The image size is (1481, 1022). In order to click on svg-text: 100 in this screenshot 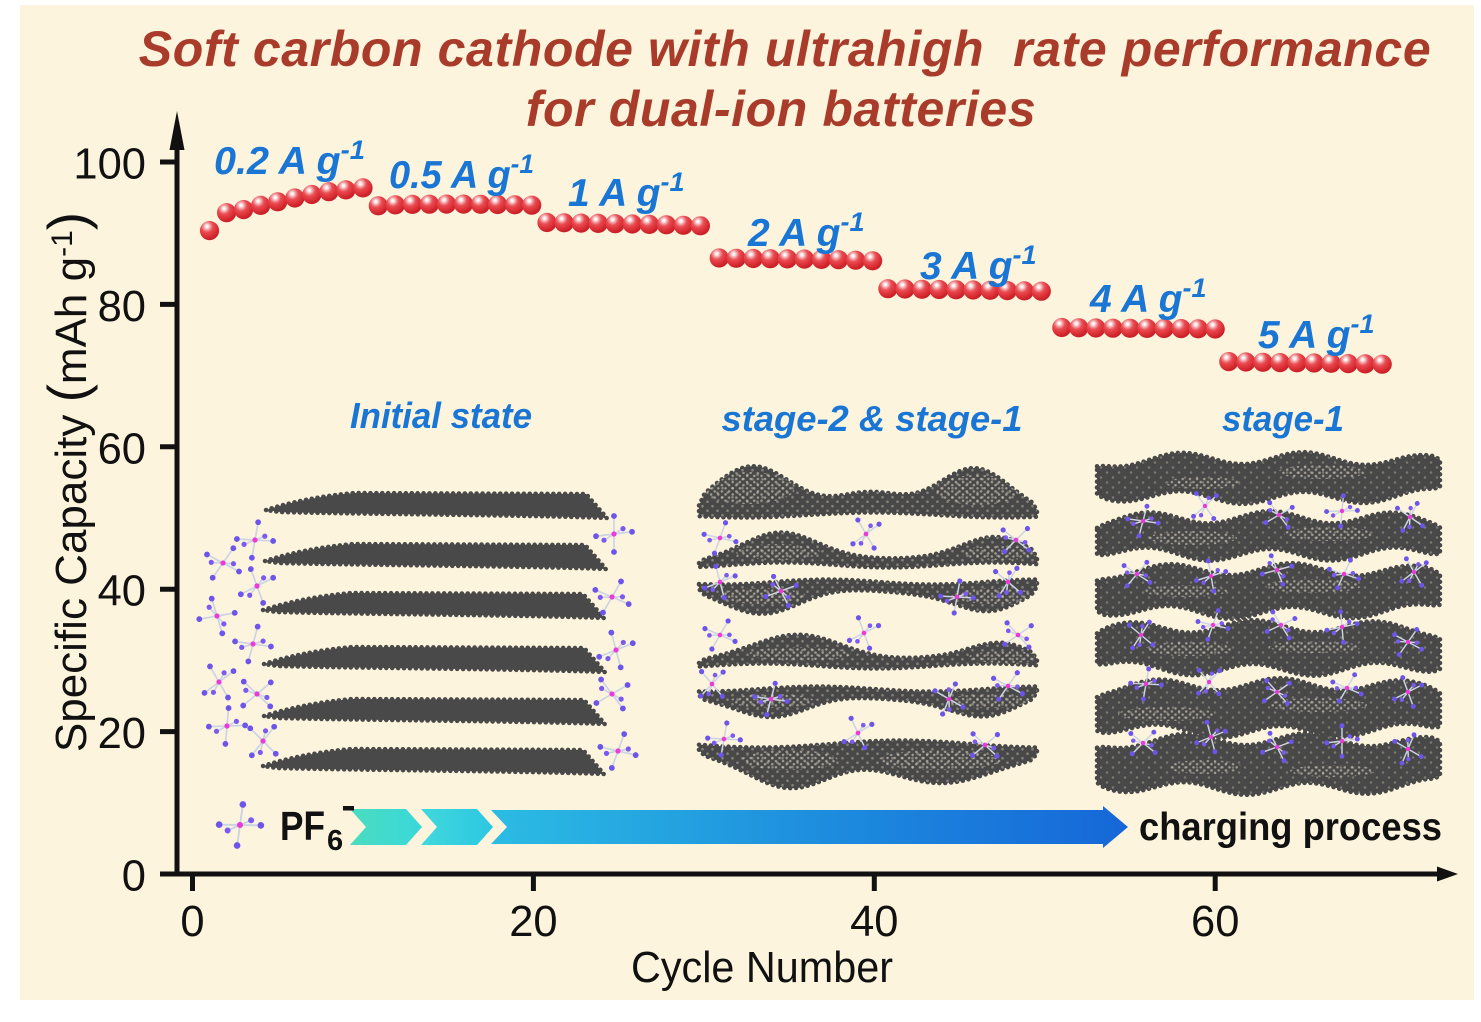, I will do `click(109, 165)`.